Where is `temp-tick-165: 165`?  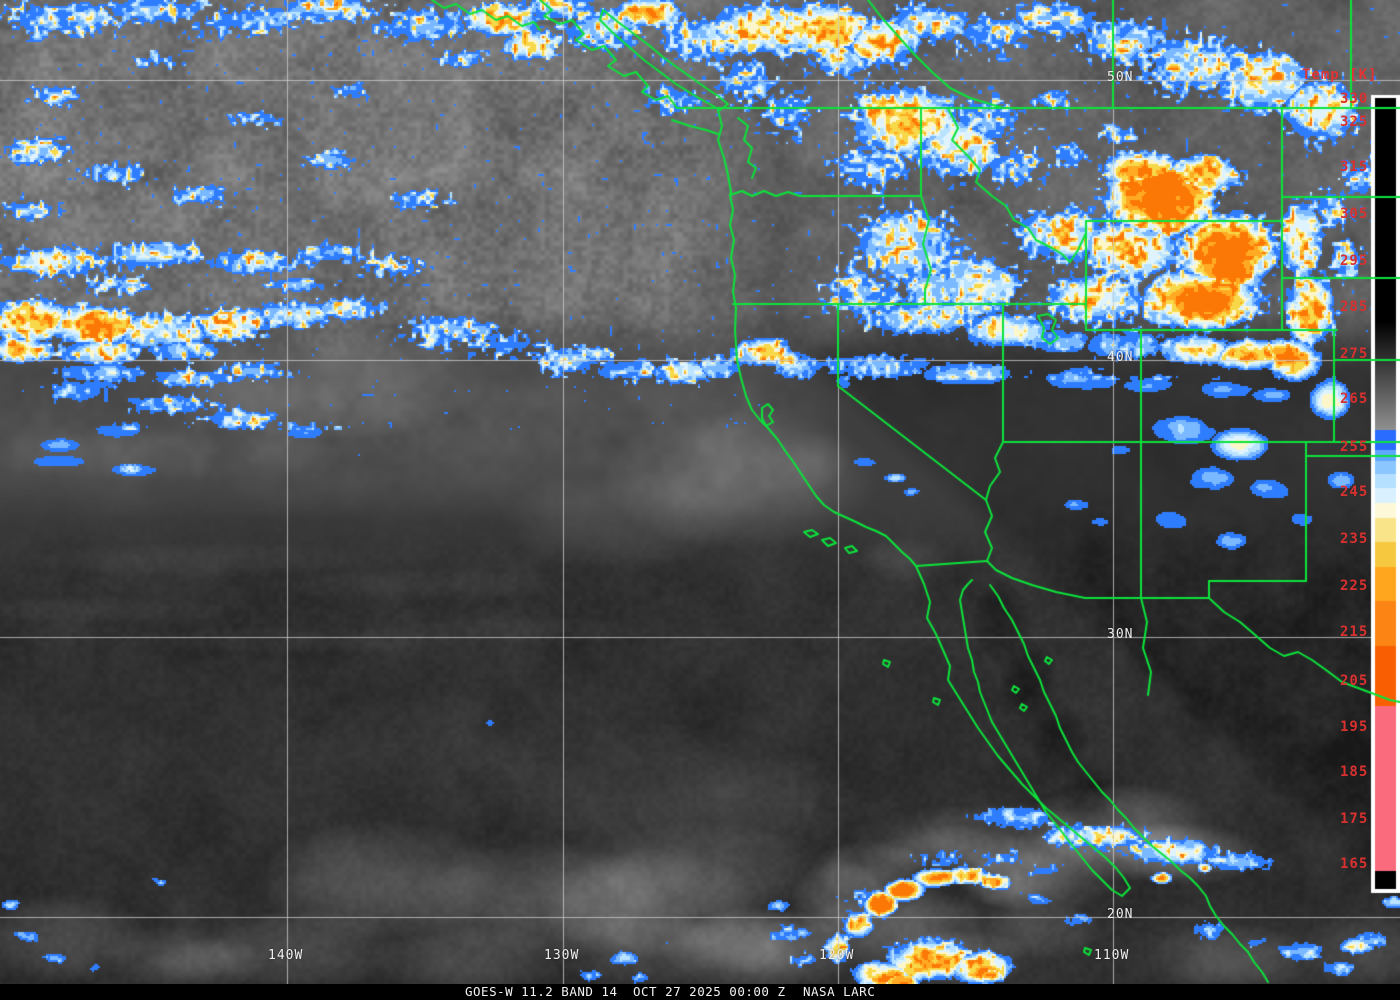
temp-tick-165: 165 is located at coordinates (1354, 864).